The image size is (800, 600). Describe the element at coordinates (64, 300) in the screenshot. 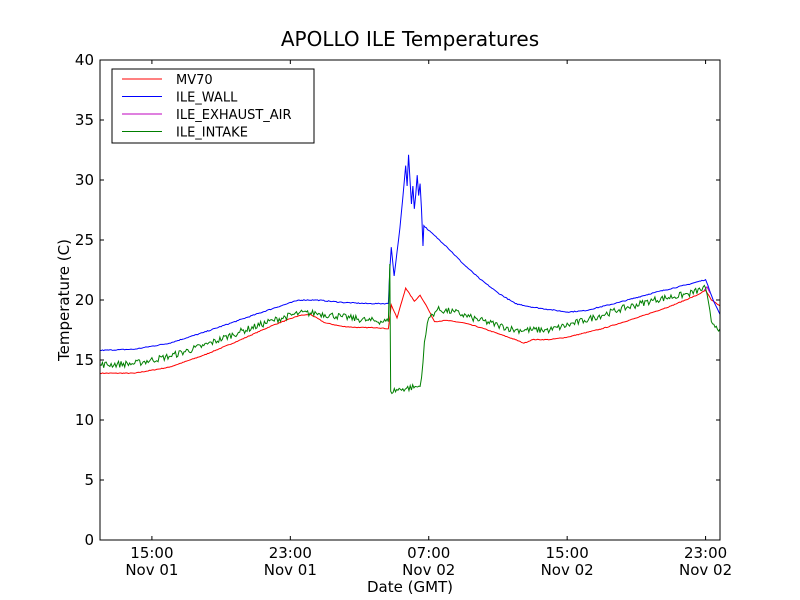

I see `y-axis-label: Temperature (C)` at that location.